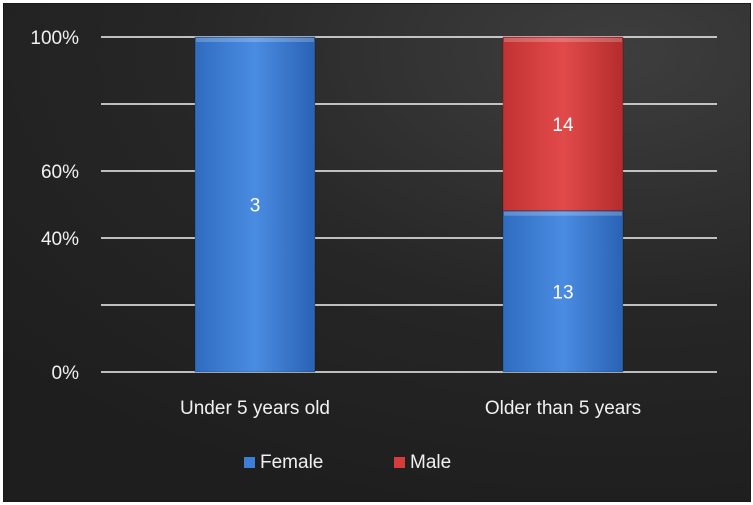  What do you see at coordinates (54, 206) in the screenshot?
I see `y-axis-ticks: 0% 40% 60% 100%` at bounding box center [54, 206].